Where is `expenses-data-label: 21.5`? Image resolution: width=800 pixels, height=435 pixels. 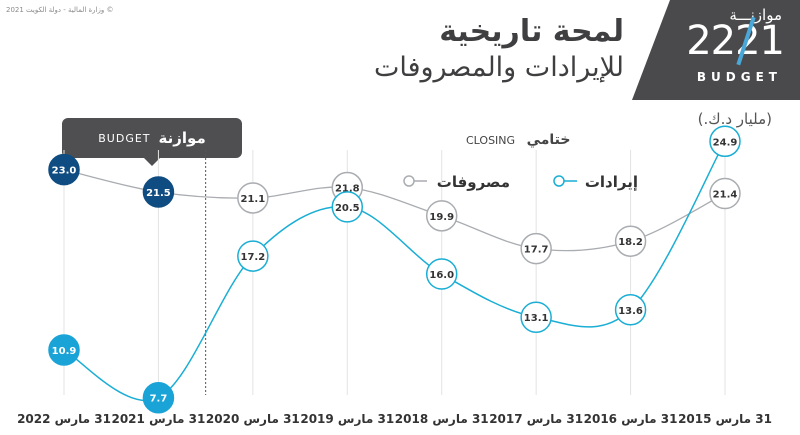 expenses-data-label: 21.5 is located at coordinates (158, 193).